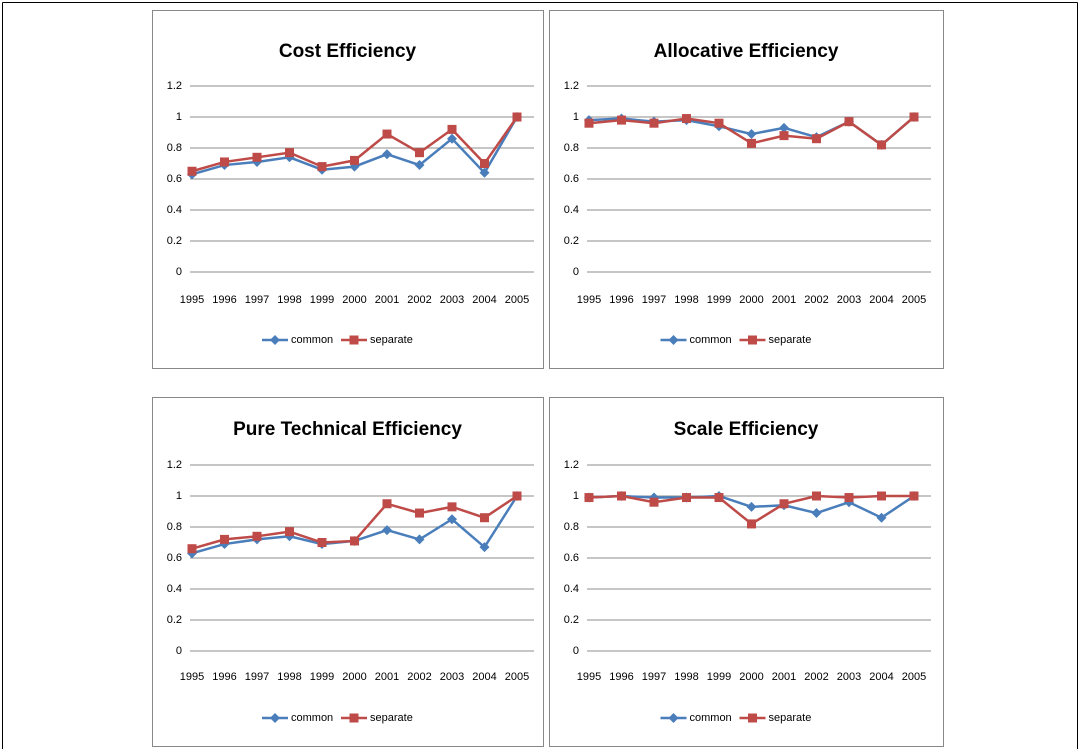 The image size is (1080, 749). What do you see at coordinates (174, 589) in the screenshot?
I see `y-tick-label: 0.4` at bounding box center [174, 589].